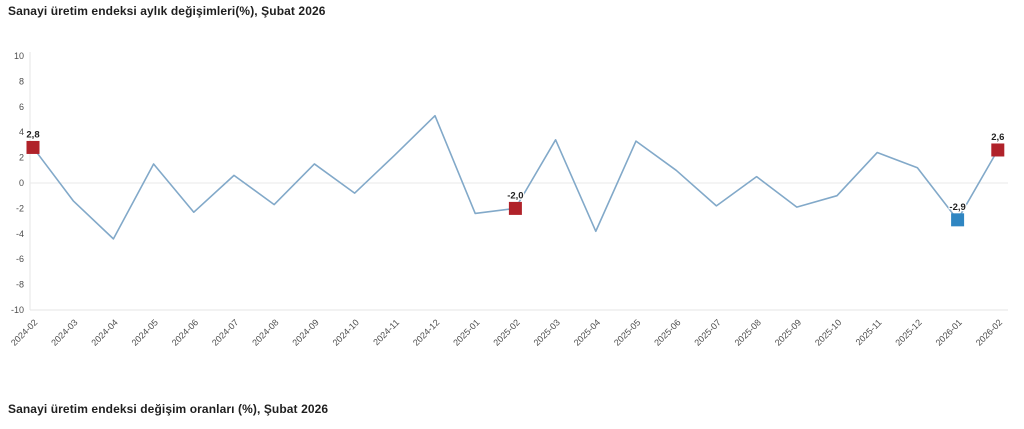 The height and width of the screenshot is (429, 1024). What do you see at coordinates (104, 332) in the screenshot?
I see `x-axis-tick-label: 2024-04` at bounding box center [104, 332].